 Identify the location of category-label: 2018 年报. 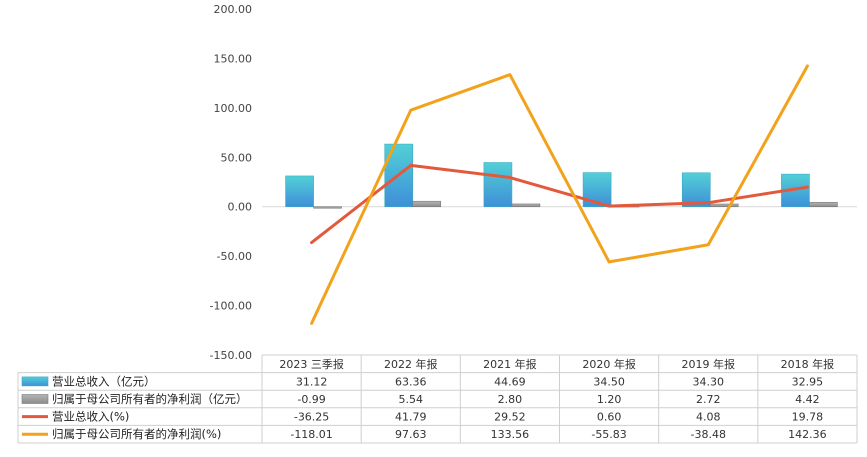
(808, 364).